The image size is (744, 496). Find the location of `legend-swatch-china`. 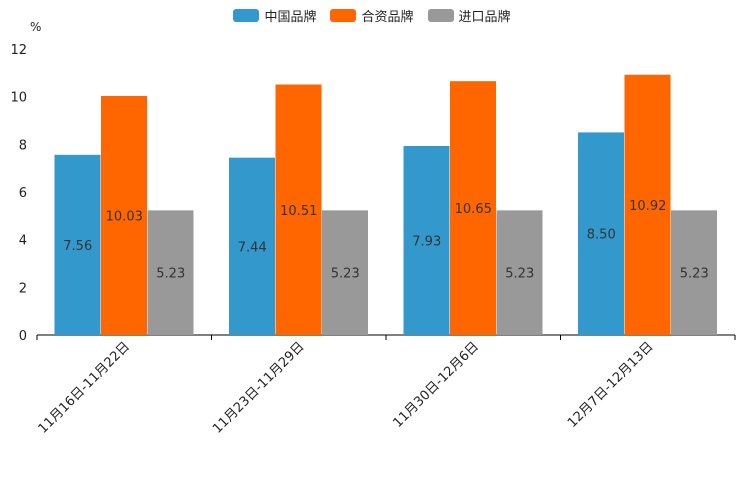

legend-swatch-china is located at coordinates (246, 15).